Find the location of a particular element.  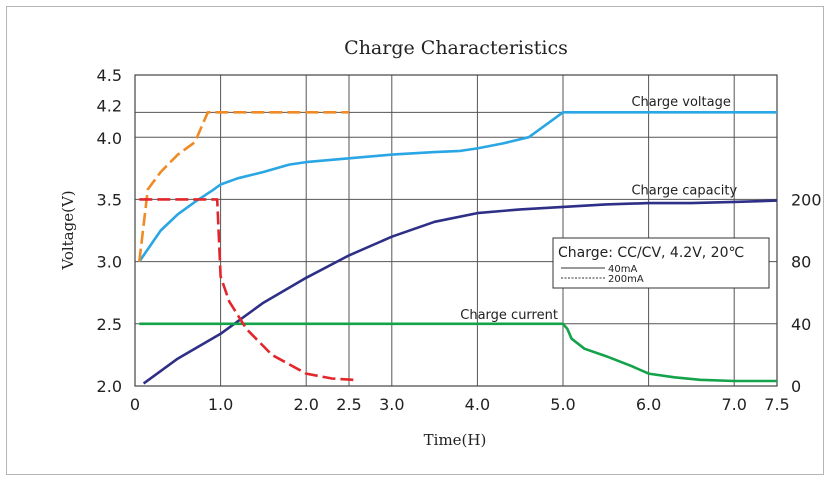

series-line-200ma-current is located at coordinates (246, 290).